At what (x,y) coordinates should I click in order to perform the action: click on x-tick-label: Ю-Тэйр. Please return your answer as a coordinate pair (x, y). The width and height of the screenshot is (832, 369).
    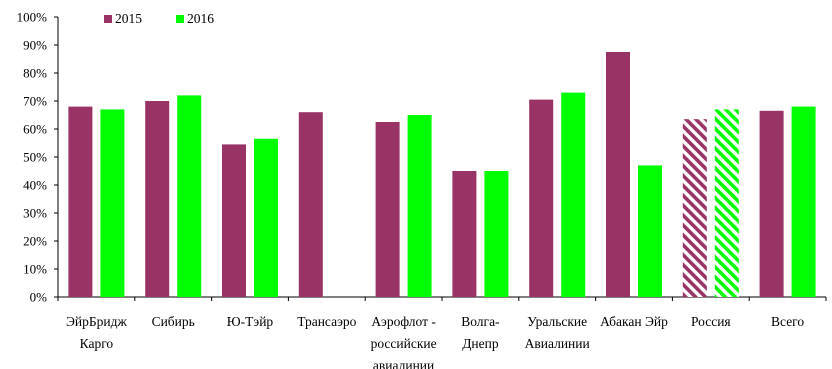
    Looking at the image, I should click on (250, 321).